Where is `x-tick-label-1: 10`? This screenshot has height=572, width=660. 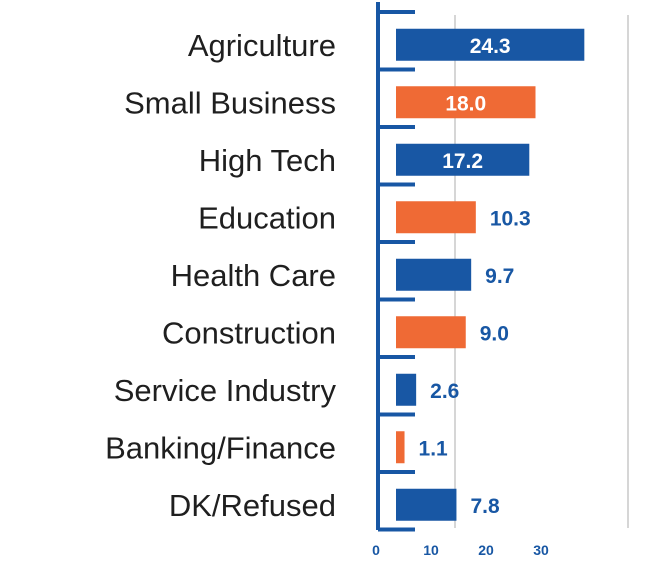
x-tick-label-1: 10 is located at coordinates (431, 550).